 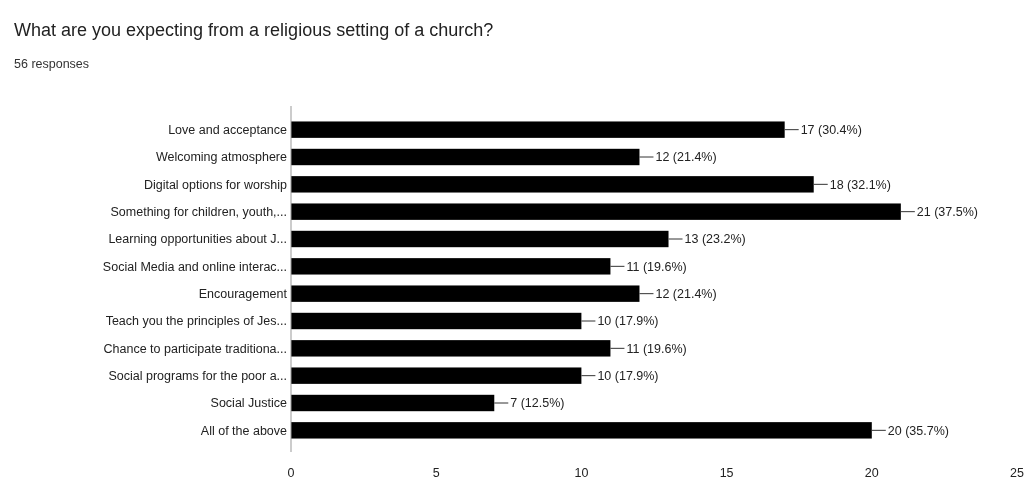 What do you see at coordinates (831, 130) in the screenshot?
I see `data-label: 17 (30.4%)` at bounding box center [831, 130].